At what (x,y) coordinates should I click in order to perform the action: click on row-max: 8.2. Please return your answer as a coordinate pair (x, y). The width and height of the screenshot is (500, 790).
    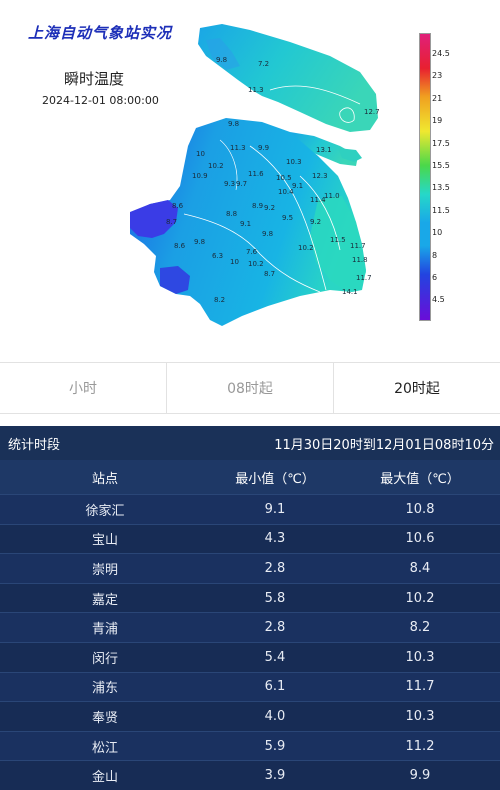
    Looking at the image, I should click on (420, 628).